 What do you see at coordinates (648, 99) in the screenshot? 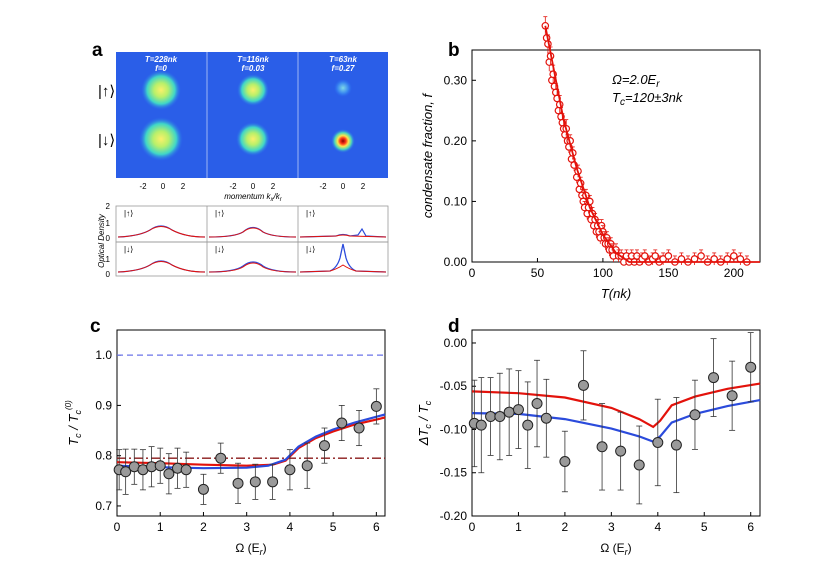
I see `annotation-tc: Tc=120±3nk` at bounding box center [648, 99].